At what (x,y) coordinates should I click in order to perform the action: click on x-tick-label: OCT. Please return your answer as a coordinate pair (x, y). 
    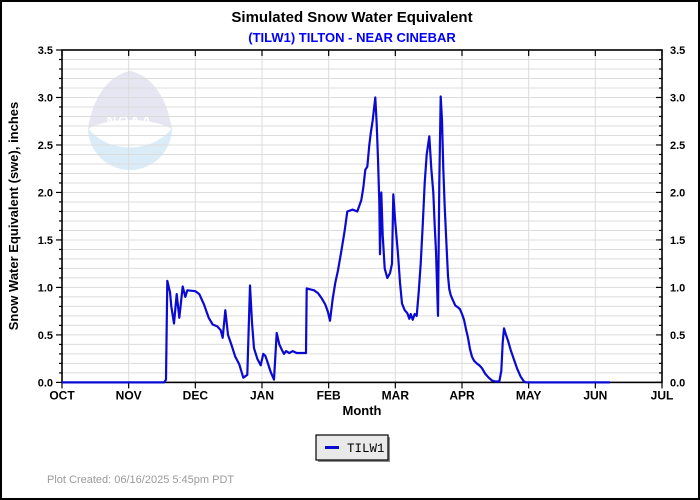
    Looking at the image, I should click on (62, 395).